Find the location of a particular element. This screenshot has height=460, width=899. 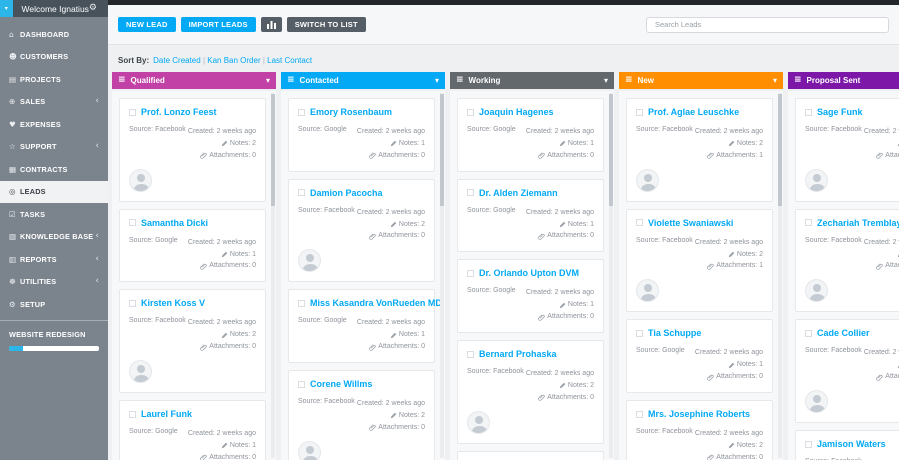

sidebar-item-setup: ⚙ SETUP is located at coordinates (54, 304).